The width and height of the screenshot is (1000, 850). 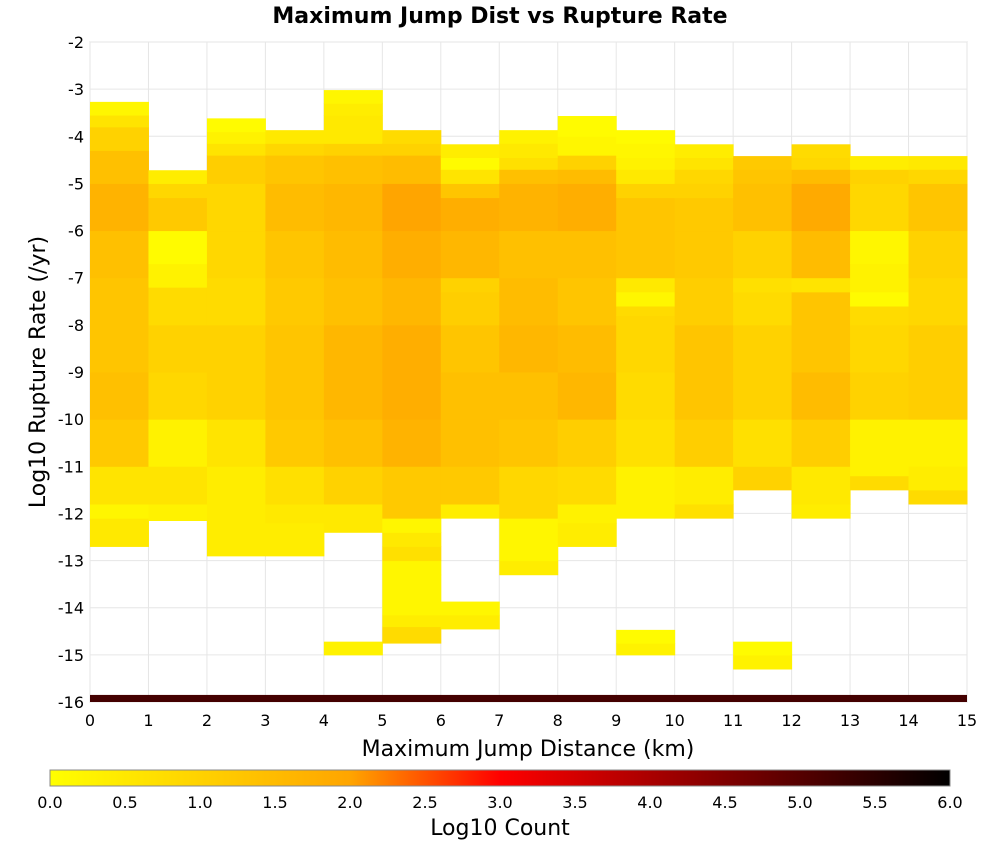 I want to click on x-tick-label: 9, so click(x=616, y=720).